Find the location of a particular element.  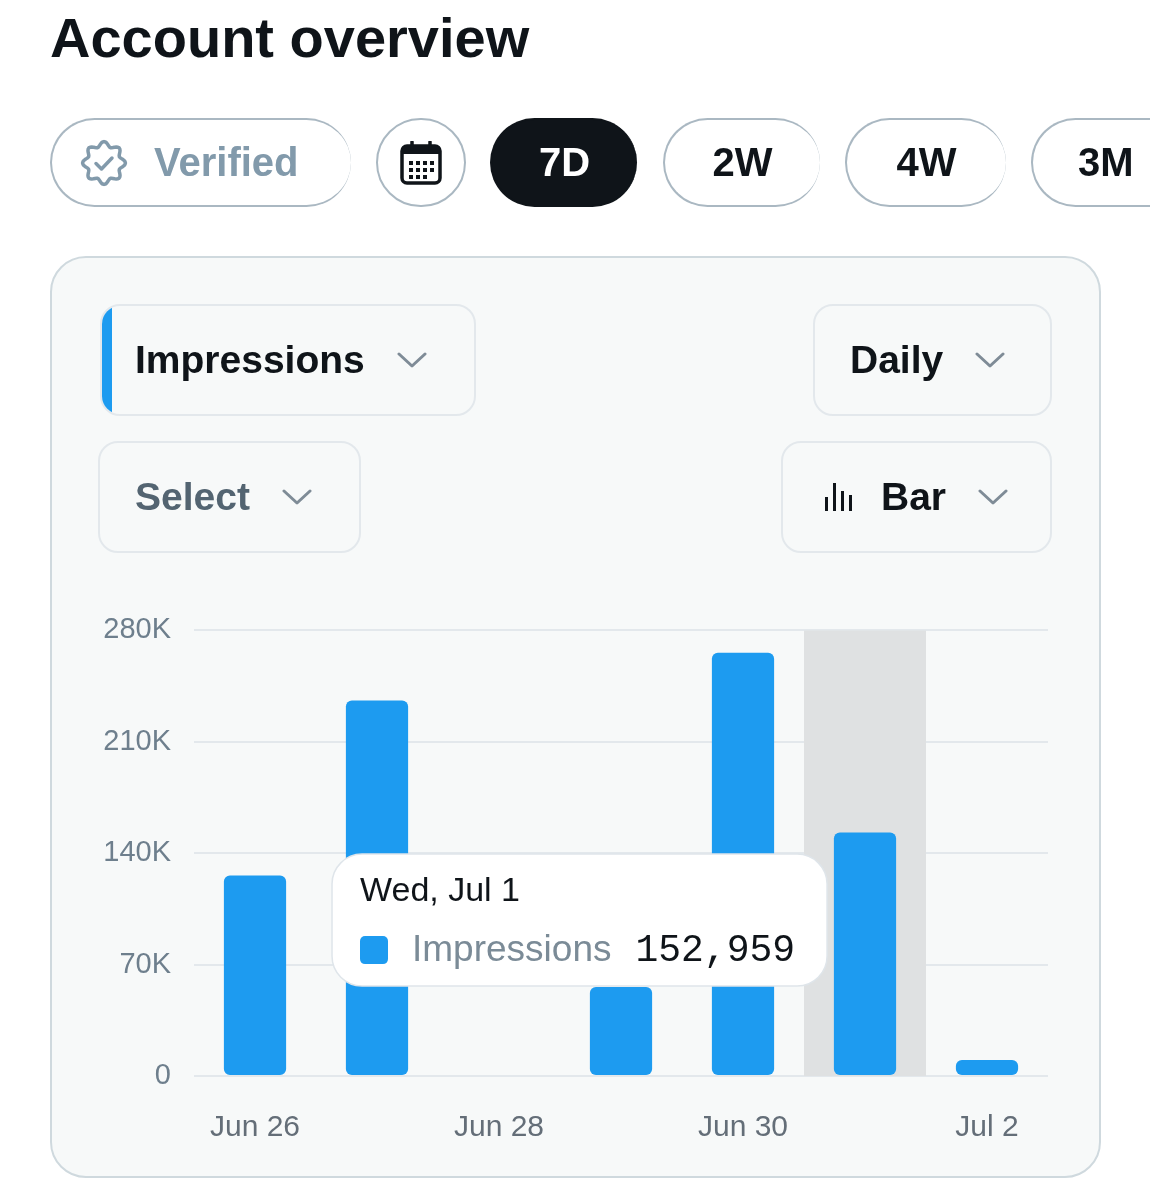

dropdown: Daily is located at coordinates (932, 360).